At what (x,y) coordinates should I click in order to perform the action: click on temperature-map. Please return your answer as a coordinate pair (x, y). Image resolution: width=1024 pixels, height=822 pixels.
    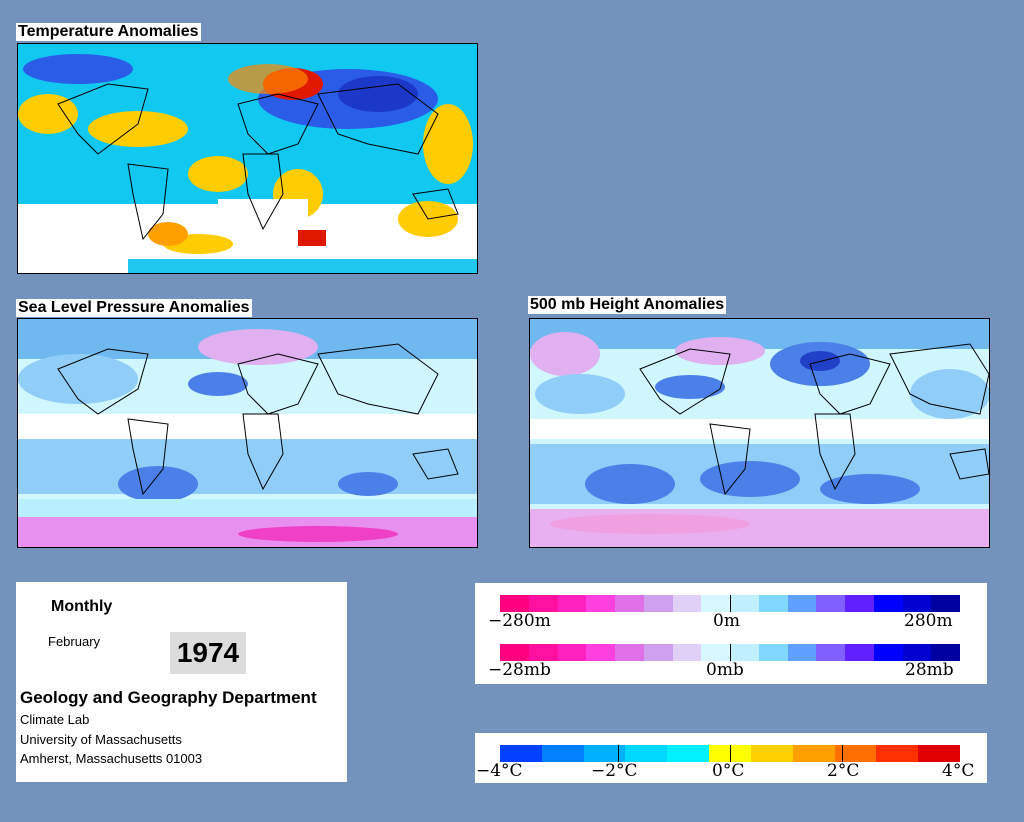
    Looking at the image, I should click on (247, 158).